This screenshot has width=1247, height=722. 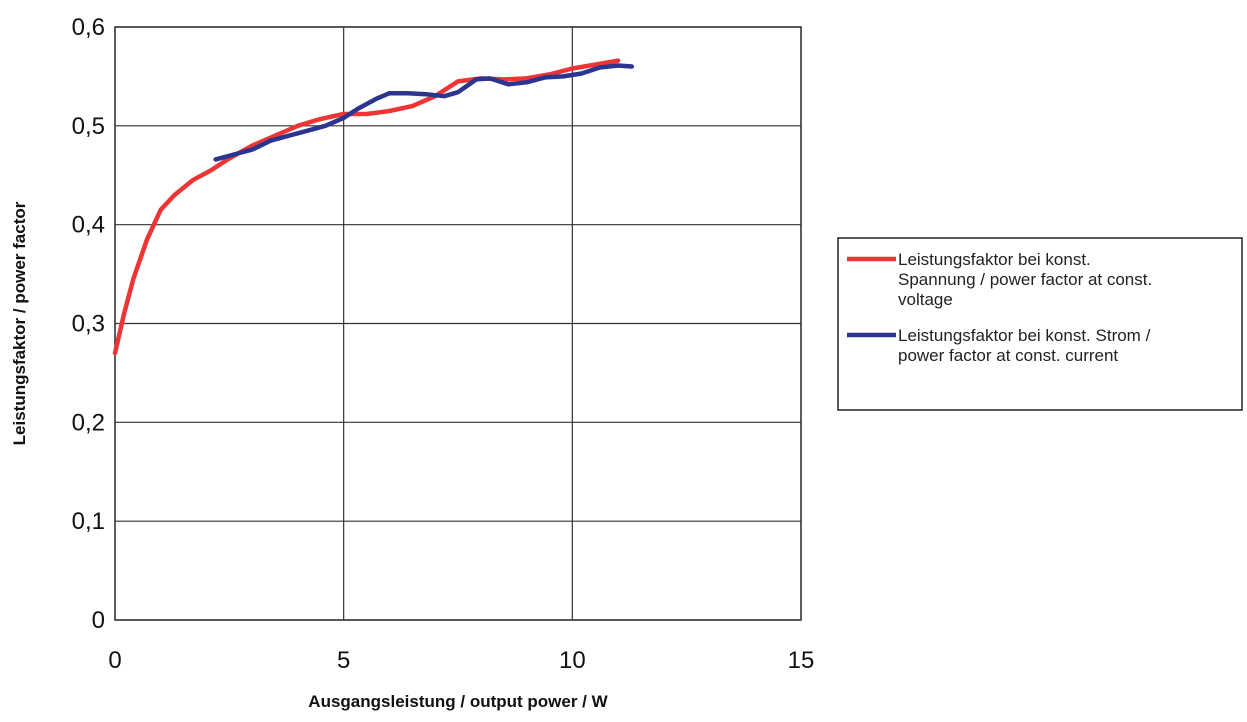 I want to click on legend-entry-line: Leistungsfaktor bei konst. Strom /, so click(x=1024, y=335).